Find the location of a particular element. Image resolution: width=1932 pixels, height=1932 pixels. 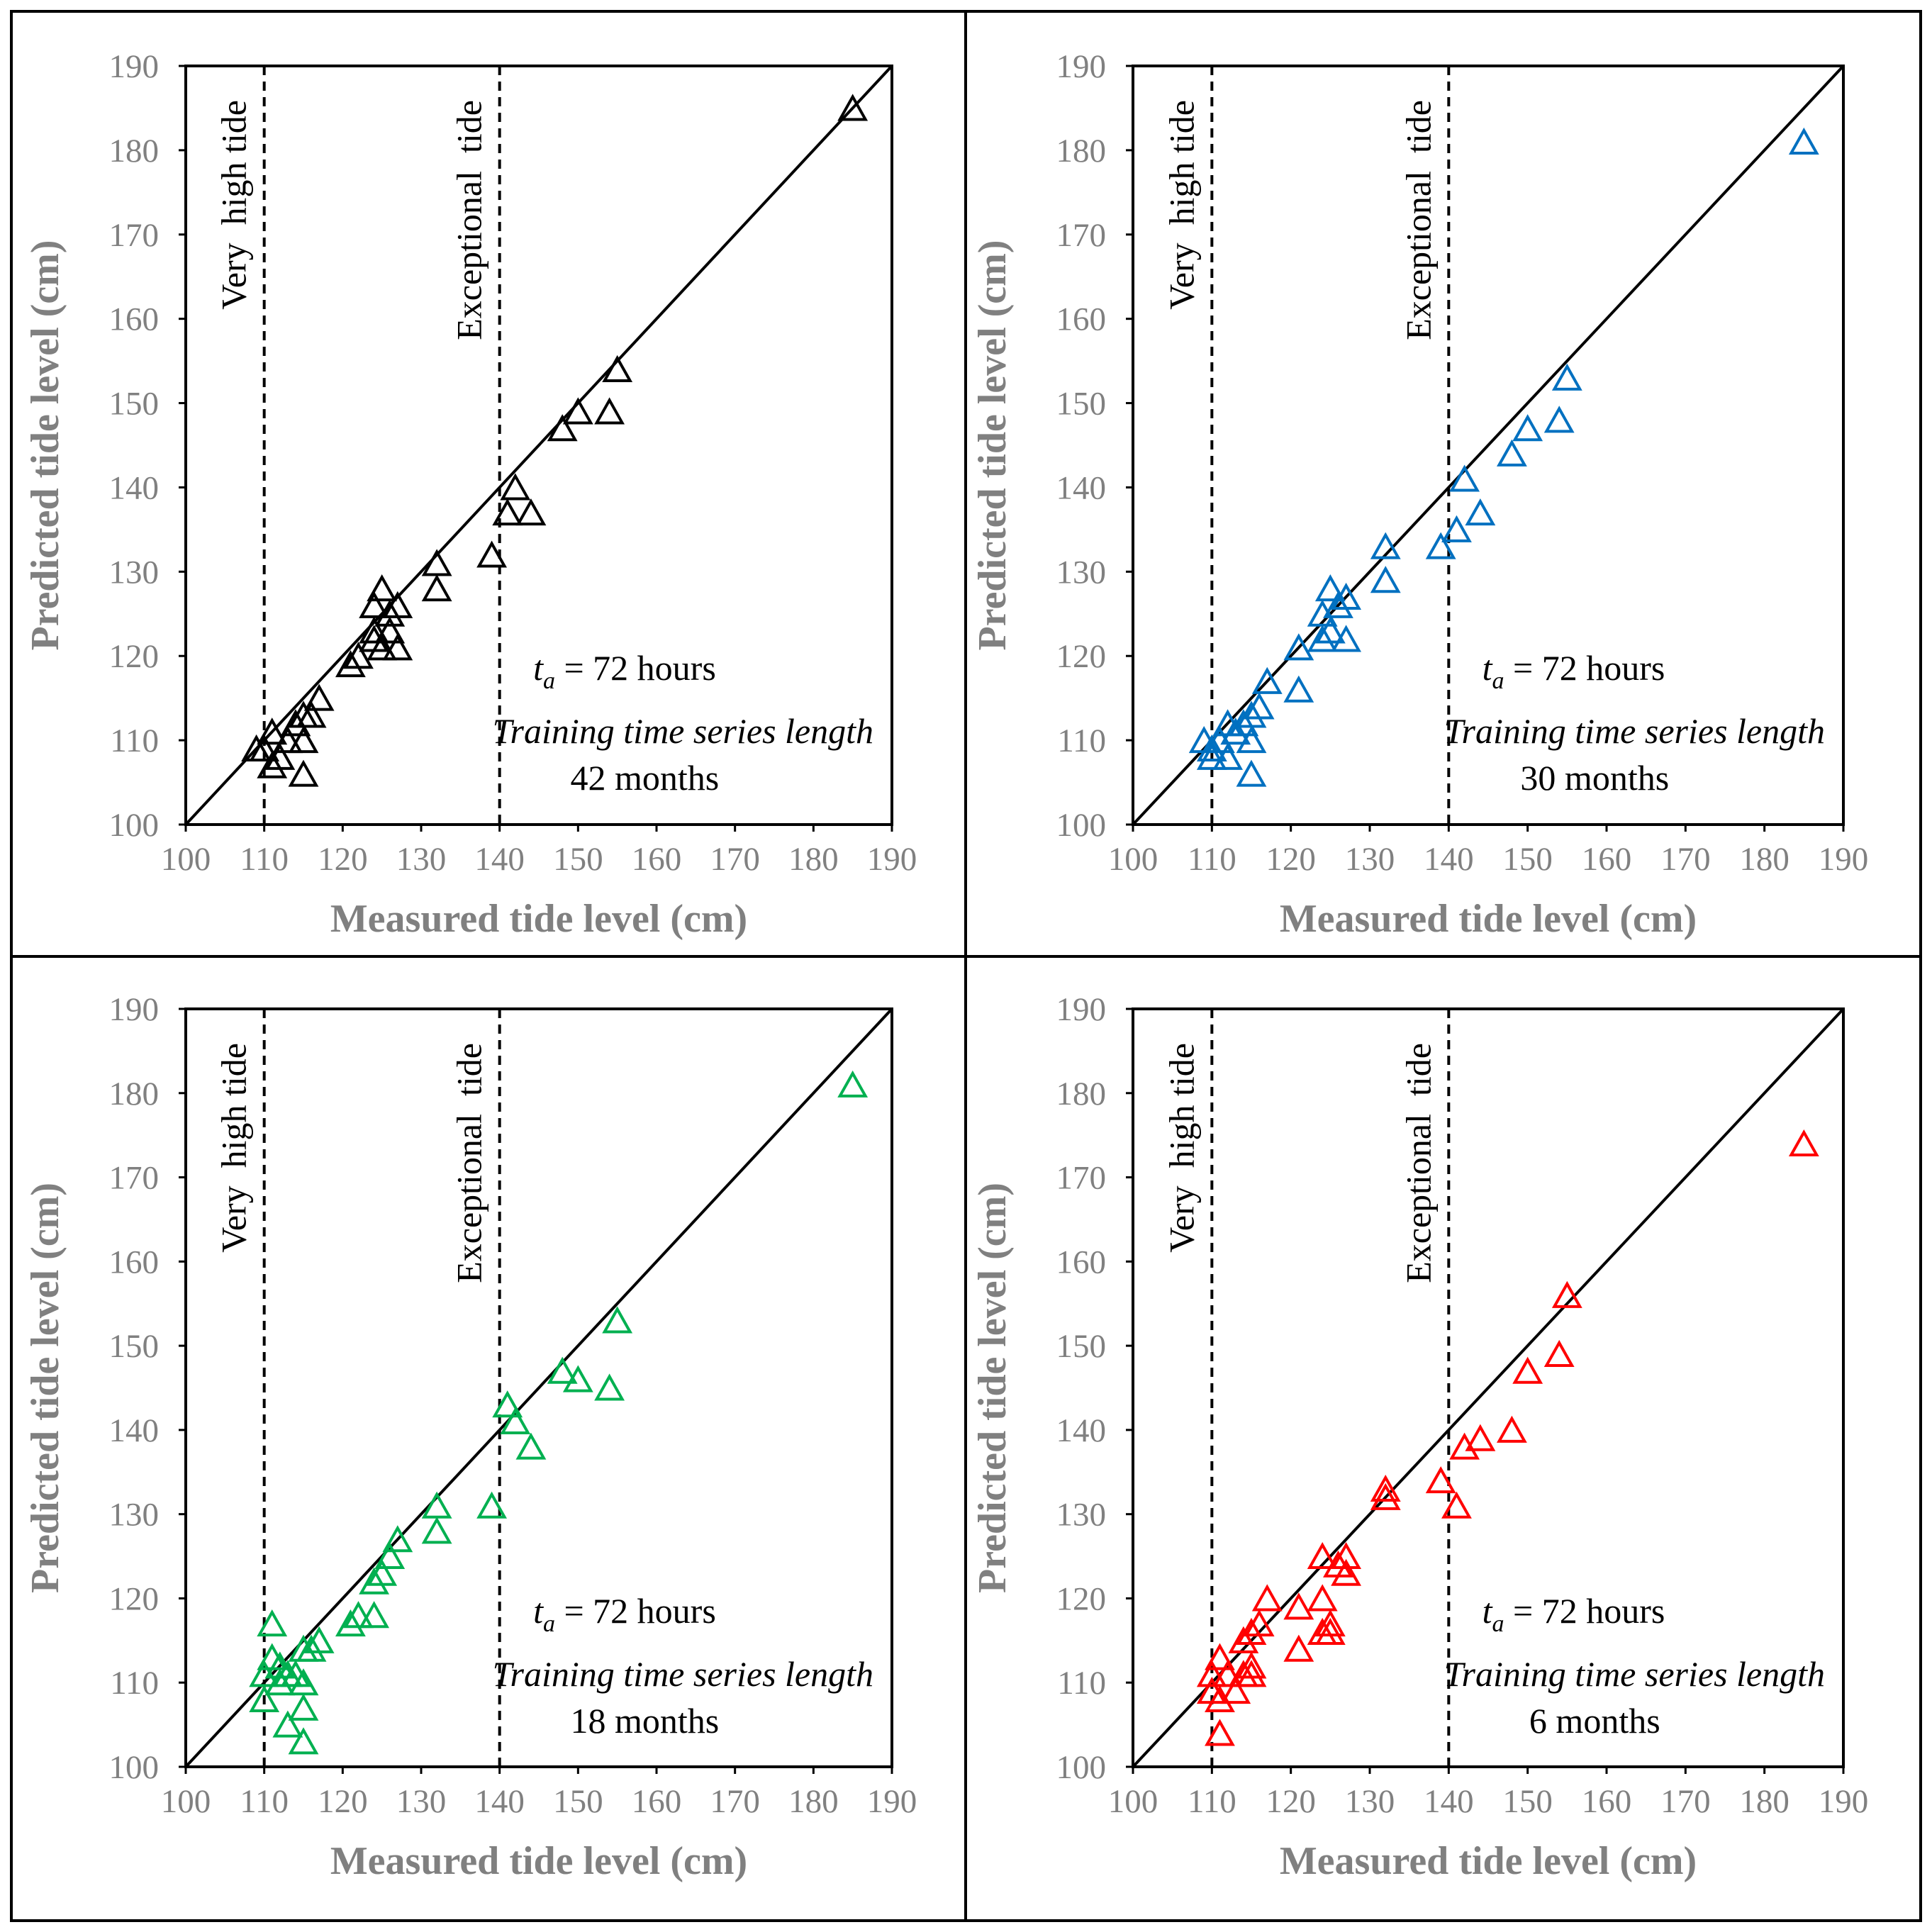

x-tick-label: 130 is located at coordinates (421, 859).